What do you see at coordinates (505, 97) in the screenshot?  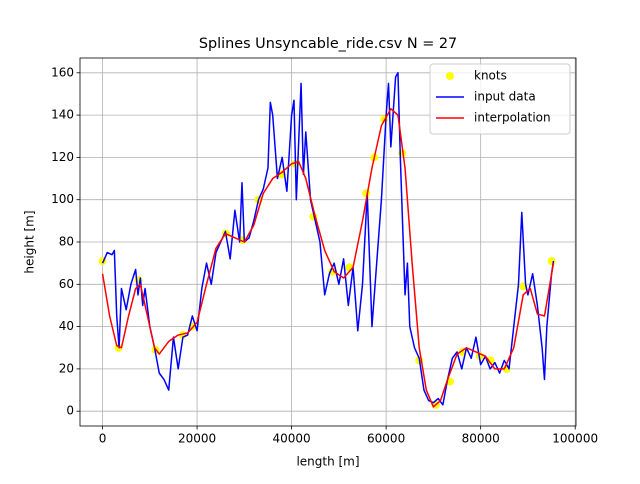 I see `legend-label: input data` at bounding box center [505, 97].